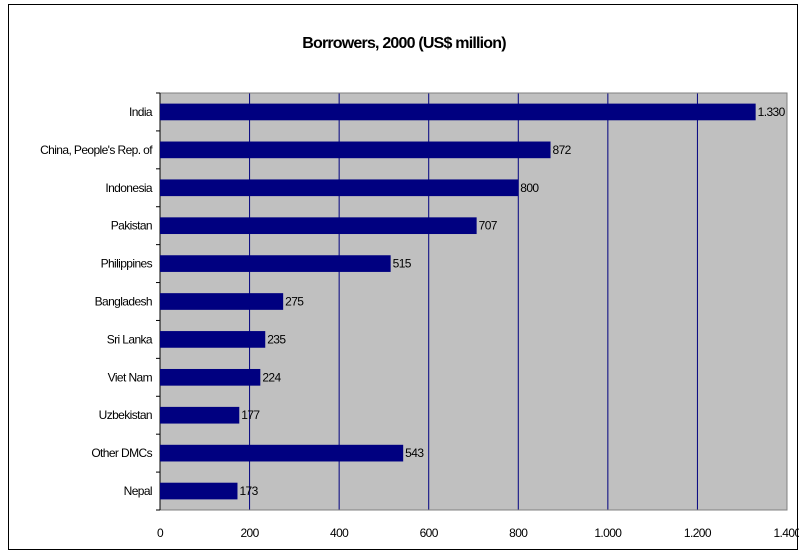 The width and height of the screenshot is (806, 554). What do you see at coordinates (131, 226) in the screenshot?
I see `category-label: Pakistan` at bounding box center [131, 226].